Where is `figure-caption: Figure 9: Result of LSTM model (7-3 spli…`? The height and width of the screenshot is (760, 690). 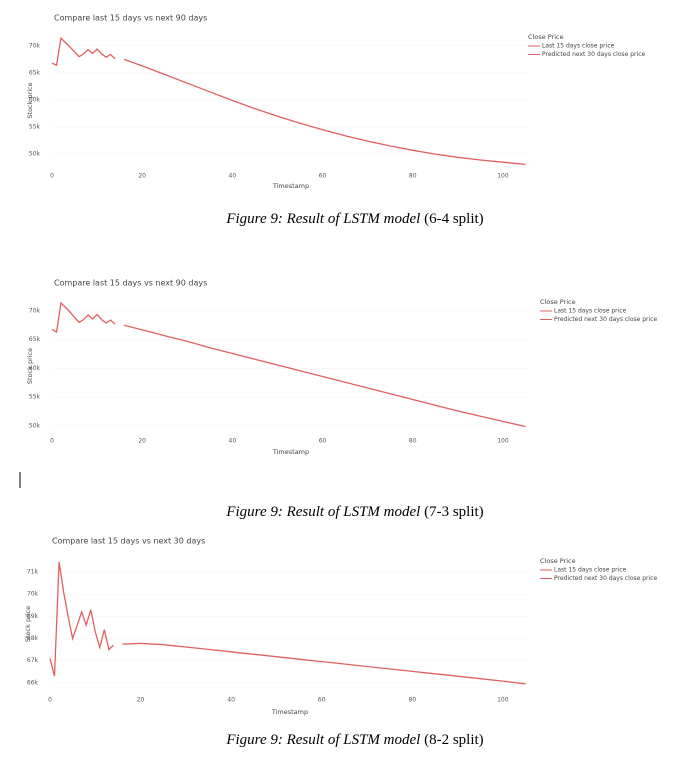
figure-caption: Figure 9: Result of LSTM model (7-3 spli… is located at coordinates (354, 512).